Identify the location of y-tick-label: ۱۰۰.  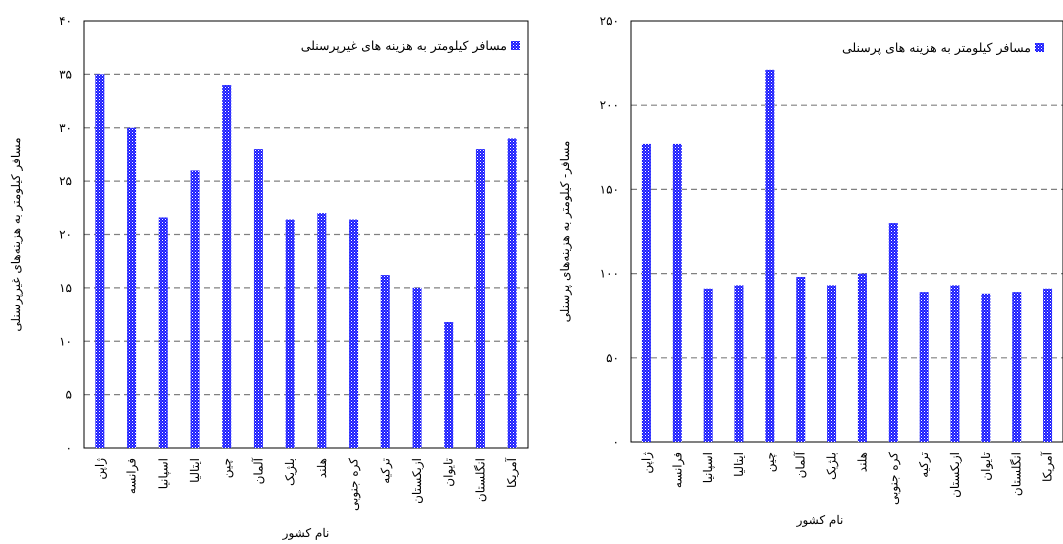
(609, 274).